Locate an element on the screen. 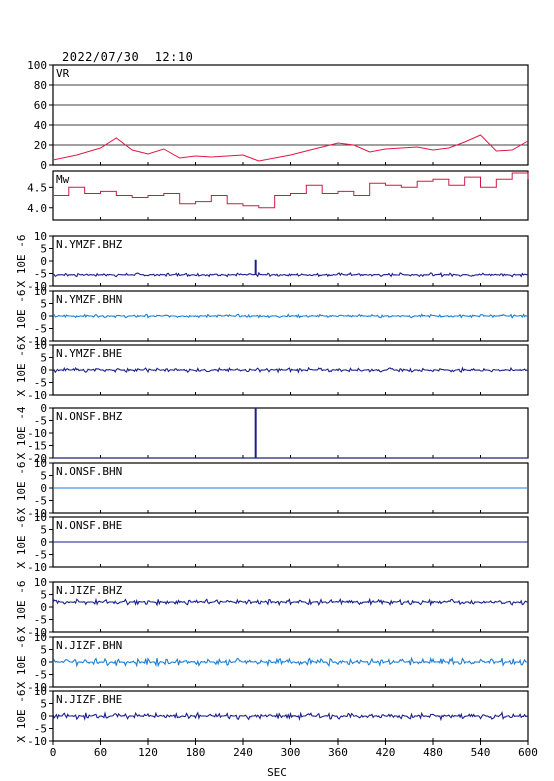 This screenshot has width=554, height=781. y-tick-label: 20 is located at coordinates (40, 145).